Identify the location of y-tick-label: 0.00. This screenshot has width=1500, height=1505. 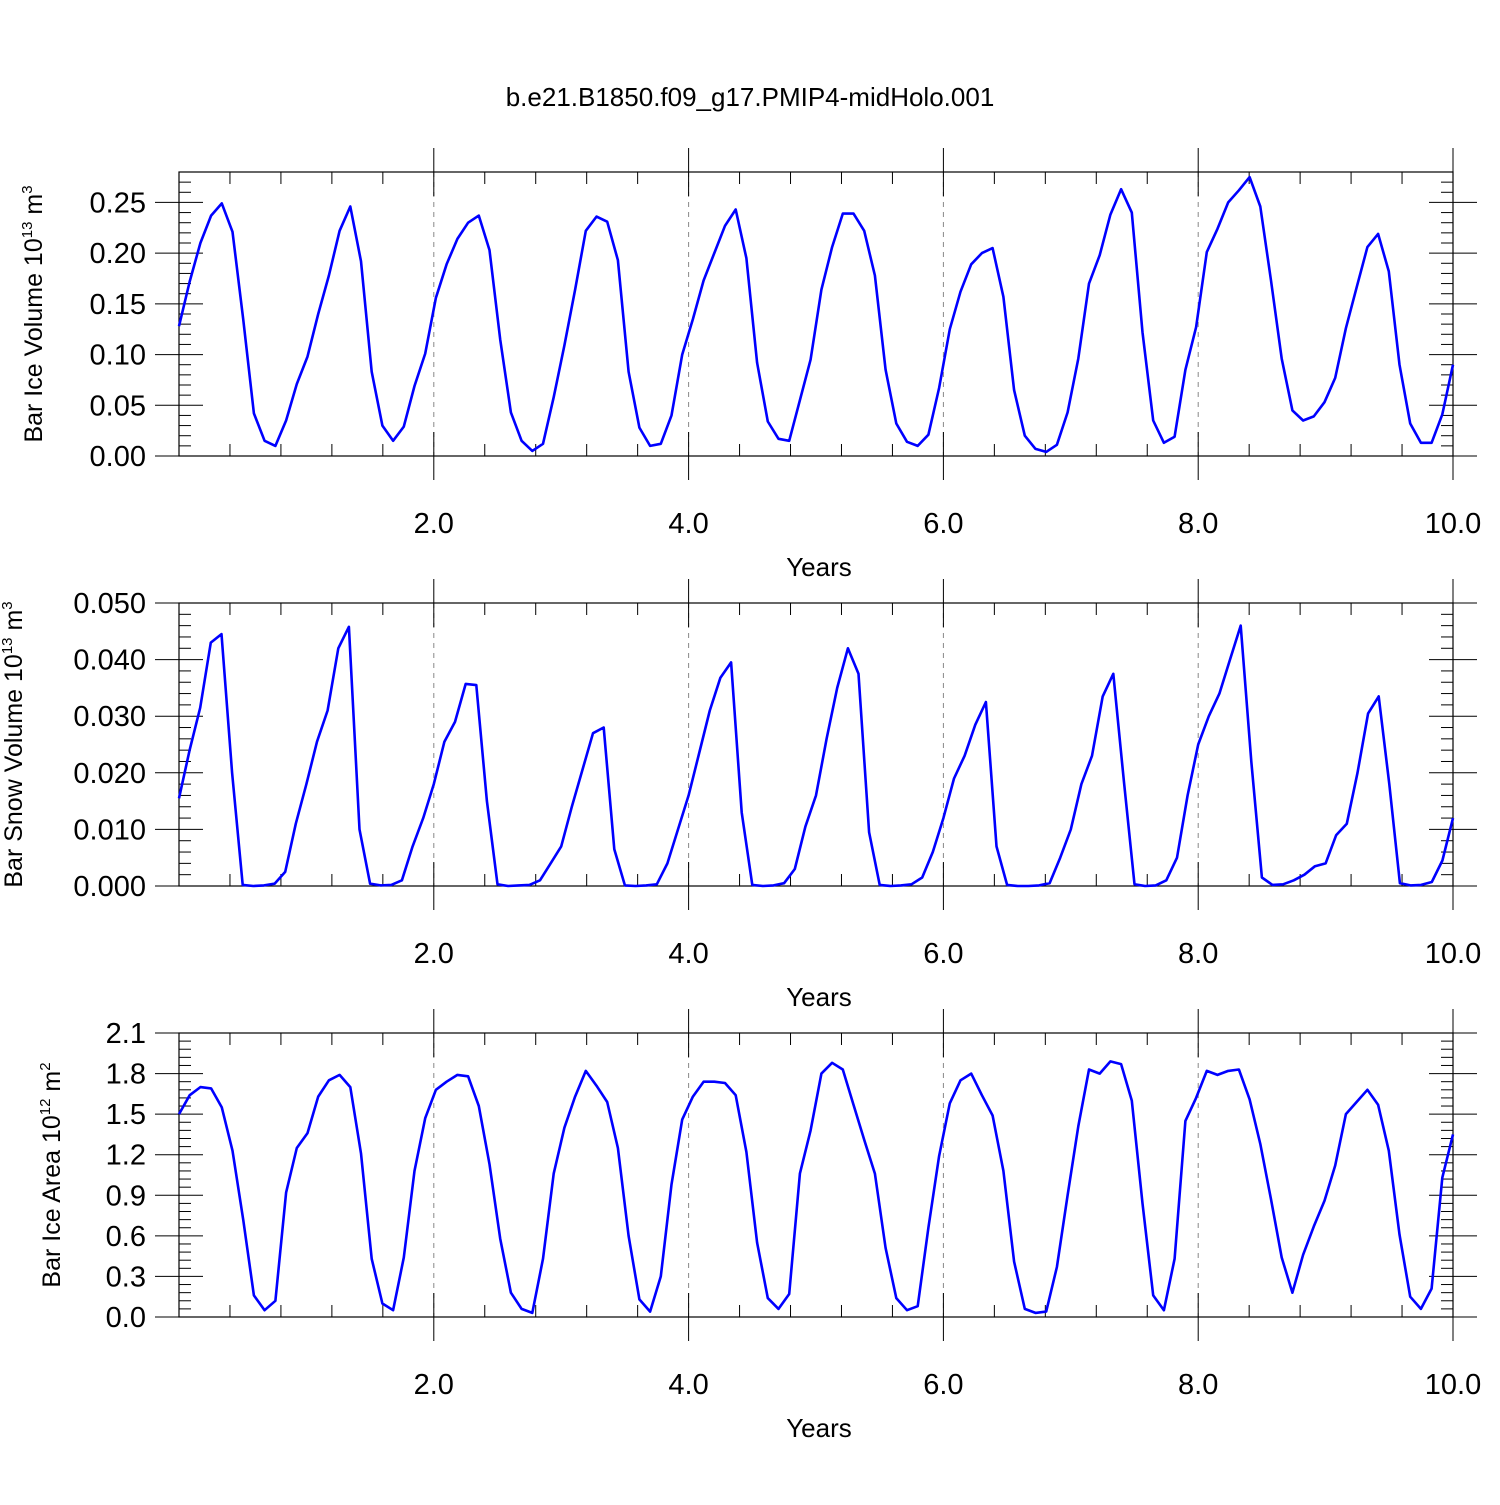
(118, 457).